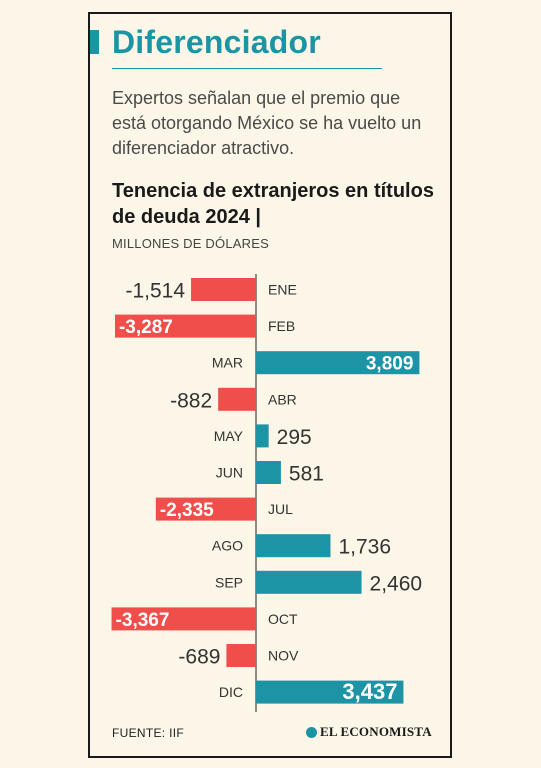  What do you see at coordinates (191, 400) in the screenshot?
I see `value-label: -882` at bounding box center [191, 400].